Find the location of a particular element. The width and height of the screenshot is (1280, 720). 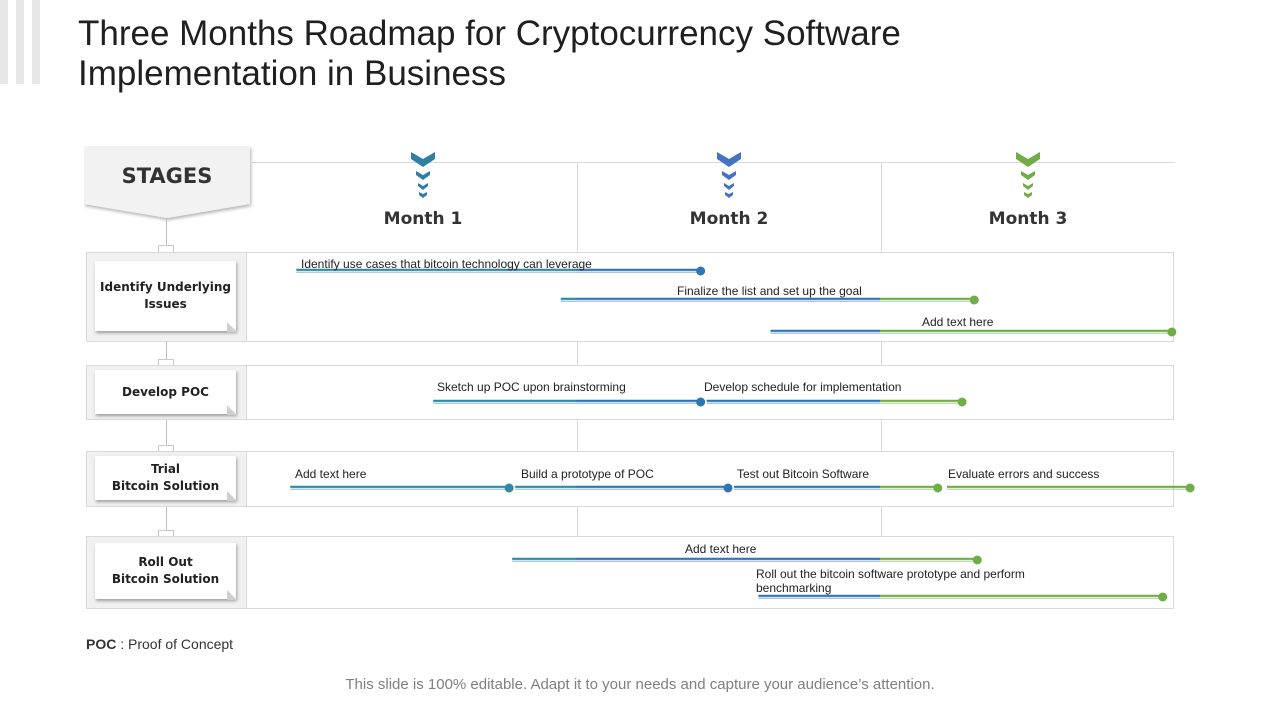

task-label: Finalize the list and set up the goal is located at coordinates (769, 291).